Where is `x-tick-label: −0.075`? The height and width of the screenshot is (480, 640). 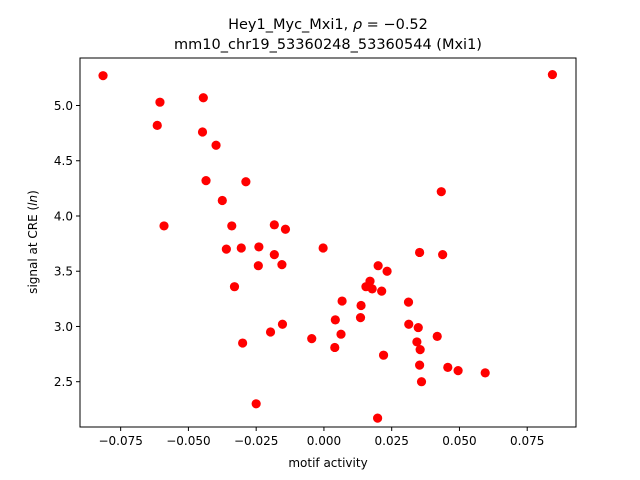
x-tick-label: −0.075 is located at coordinates (120, 441).